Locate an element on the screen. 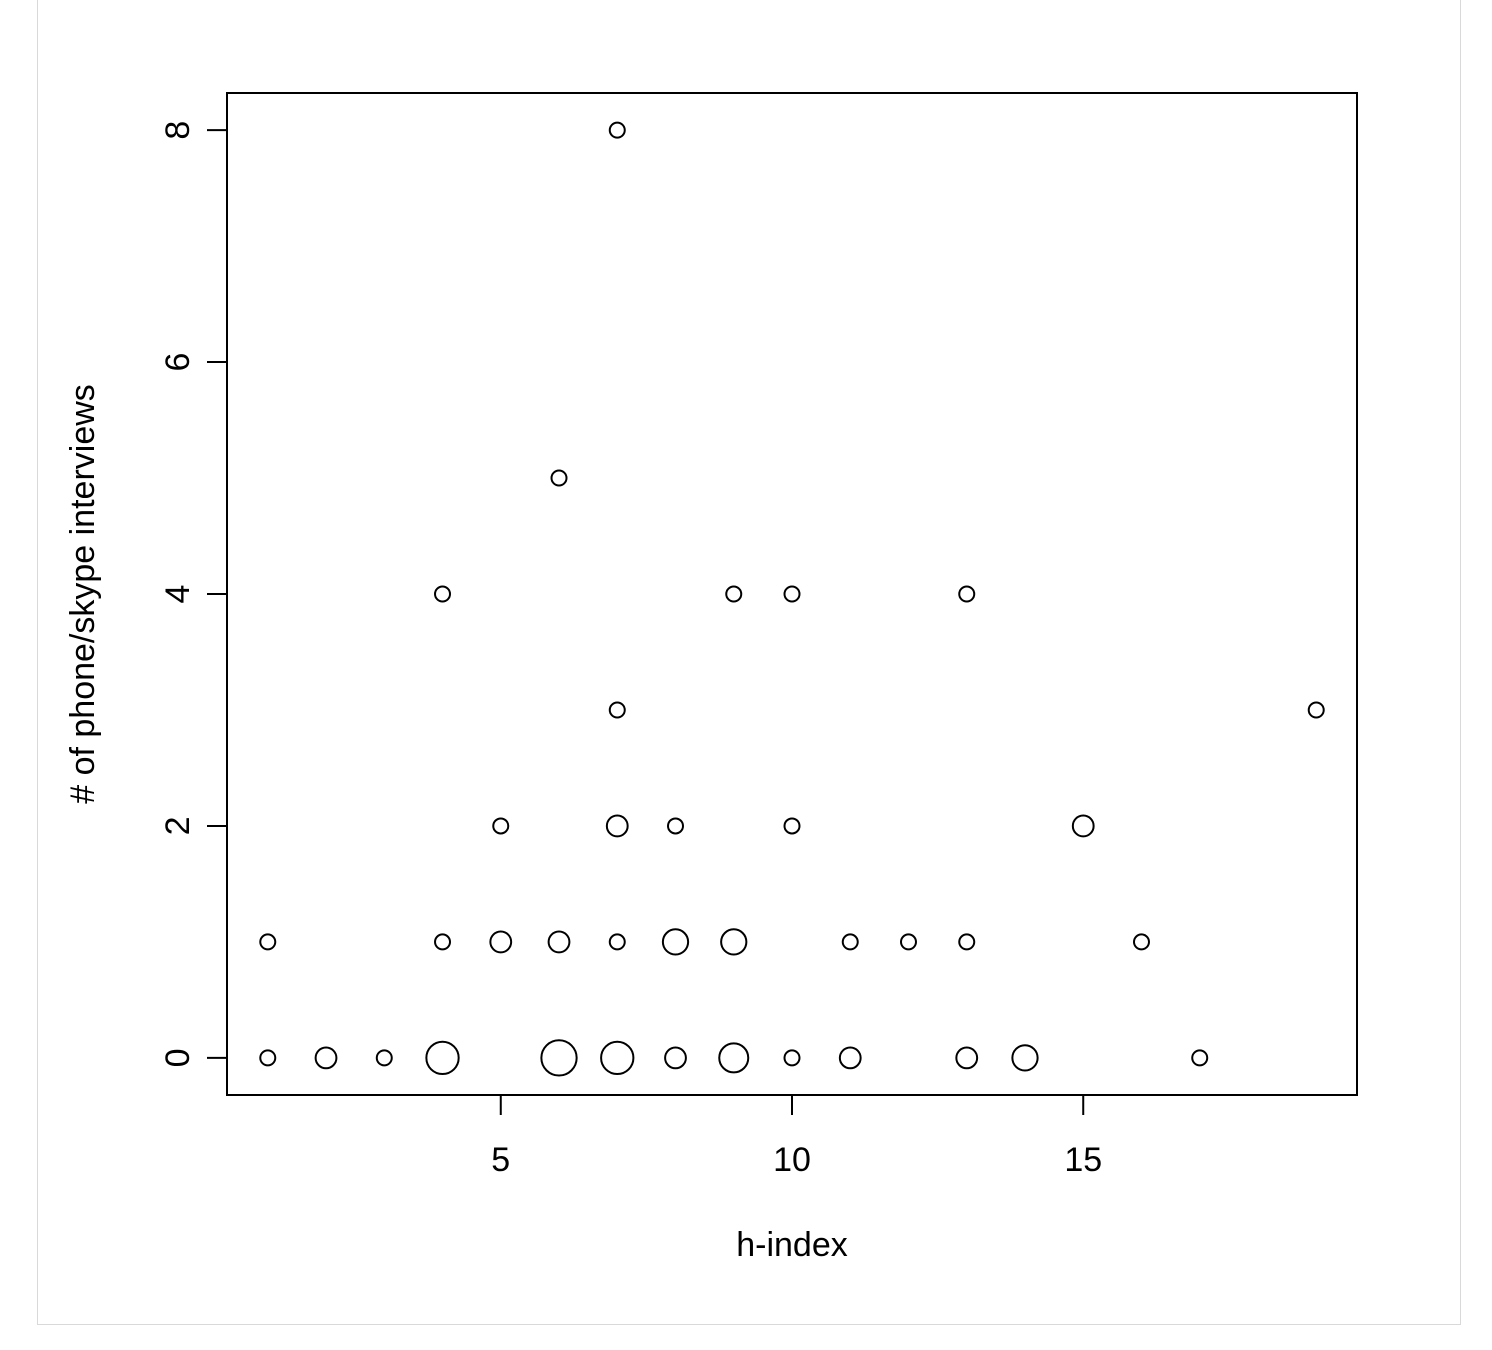  x-tick-label: 5 is located at coordinates (500, 1160).